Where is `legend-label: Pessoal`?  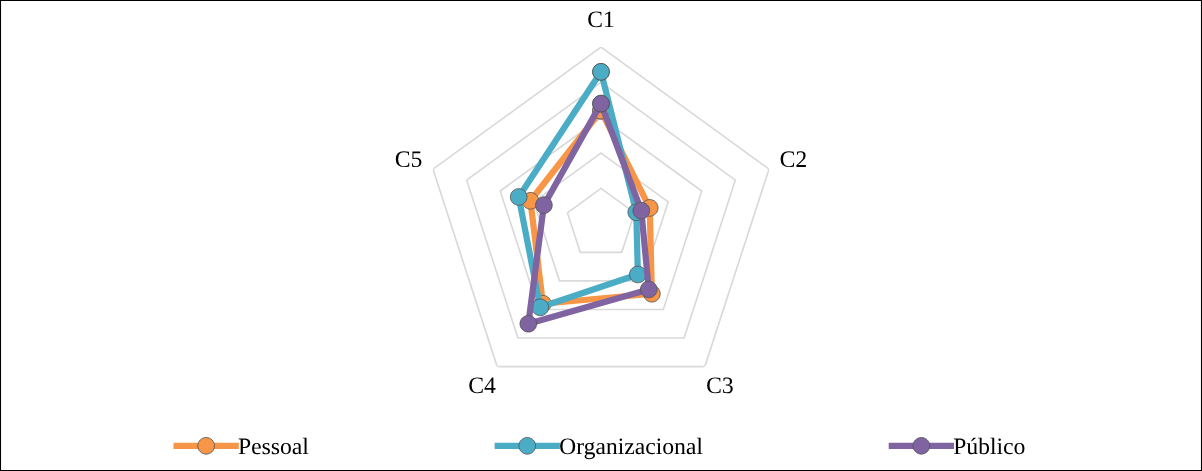 legend-label: Pessoal is located at coordinates (273, 446).